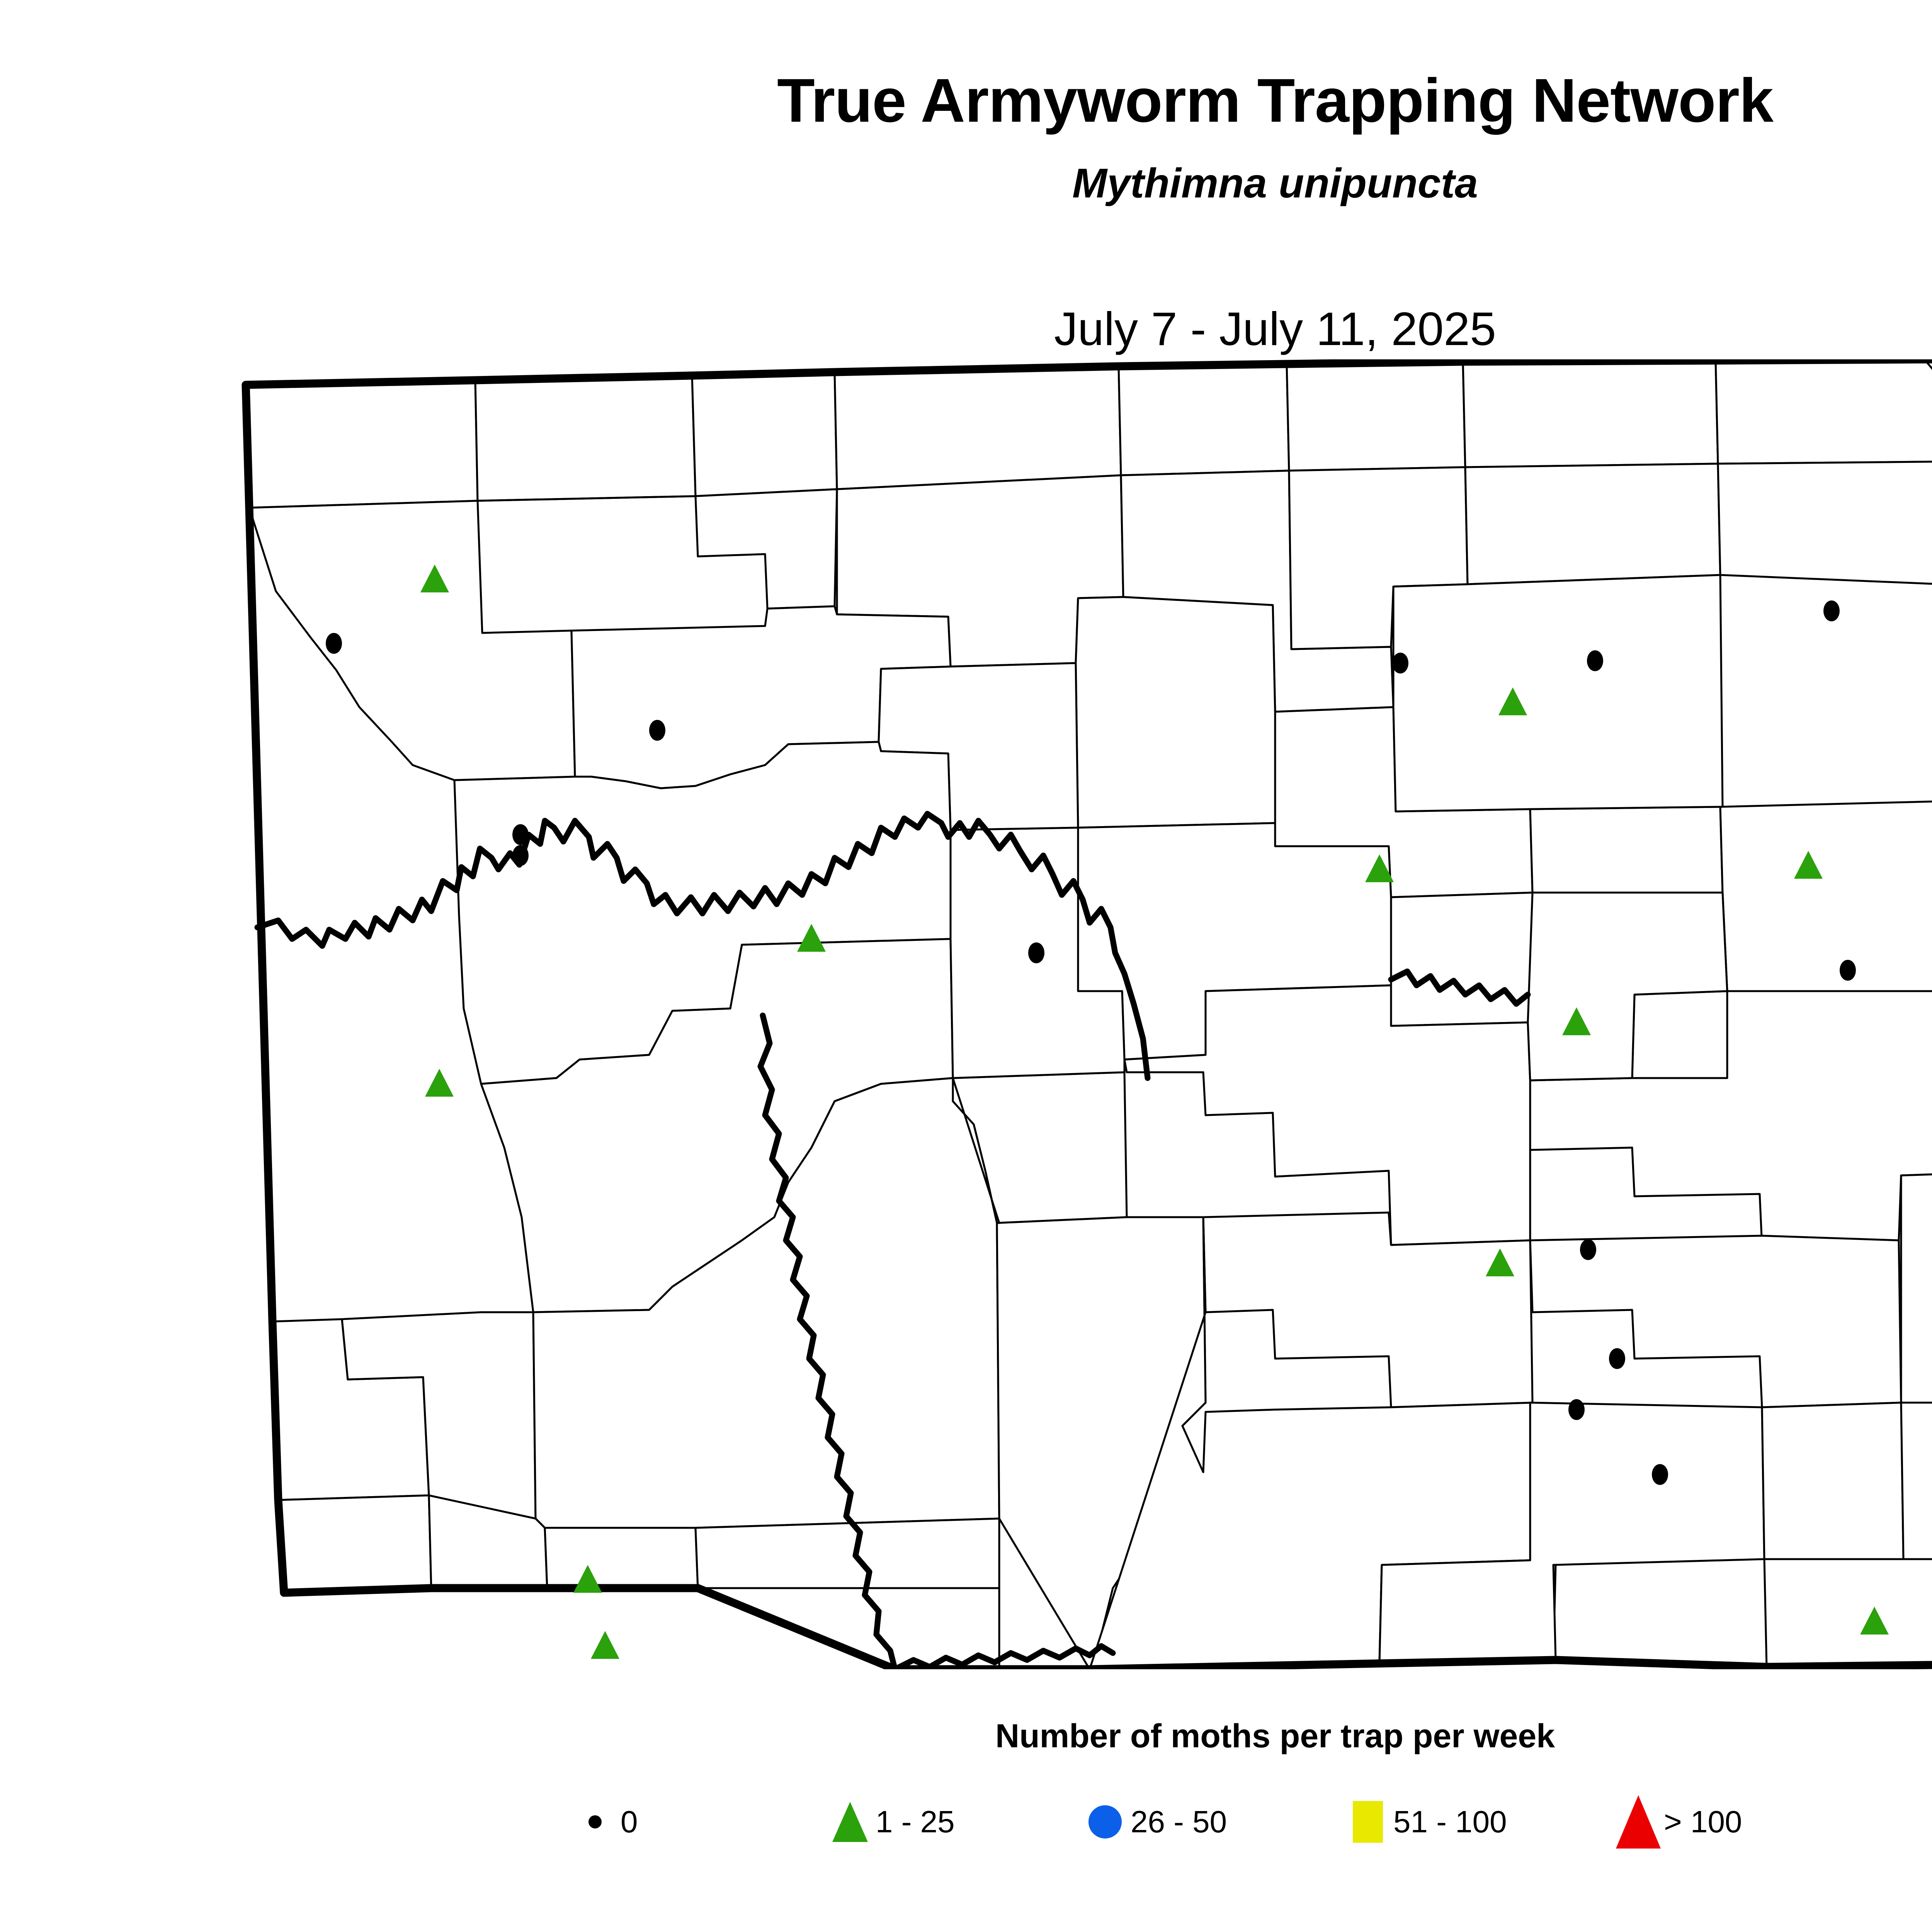 The image size is (1932, 1932). What do you see at coordinates (1627, 850) in the screenshot?
I see `county-nelson` at bounding box center [1627, 850].